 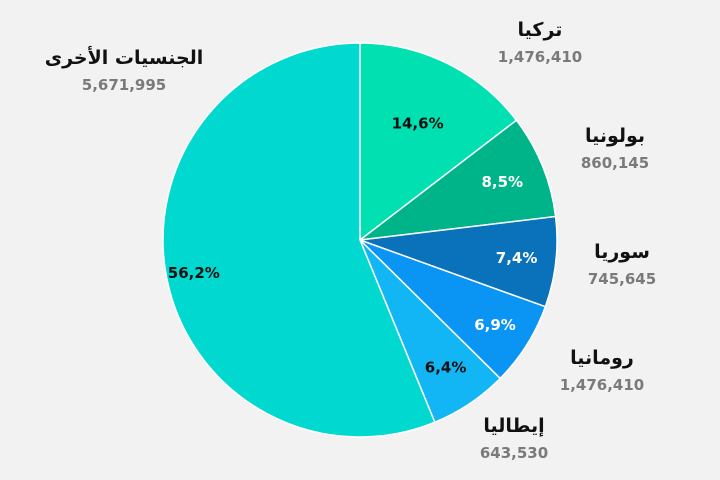 I want to click on slice-category-name: الجنسيات الأخرى, so click(x=124, y=57).